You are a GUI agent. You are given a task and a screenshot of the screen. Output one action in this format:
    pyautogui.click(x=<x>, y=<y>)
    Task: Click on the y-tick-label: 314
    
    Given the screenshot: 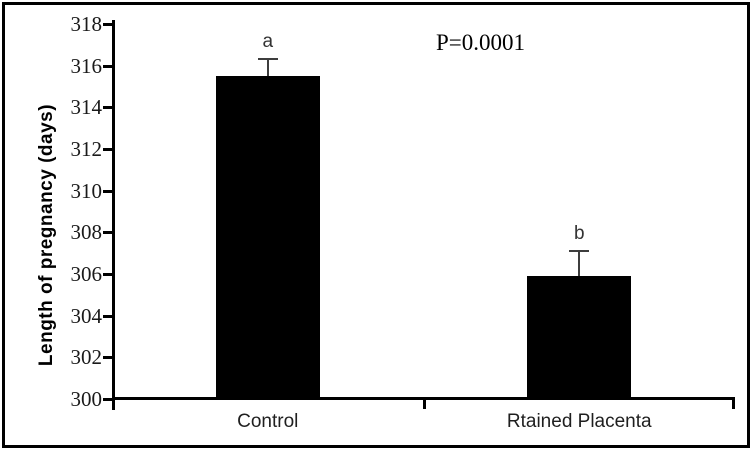 What is the action you would take?
    pyautogui.click(x=86, y=107)
    